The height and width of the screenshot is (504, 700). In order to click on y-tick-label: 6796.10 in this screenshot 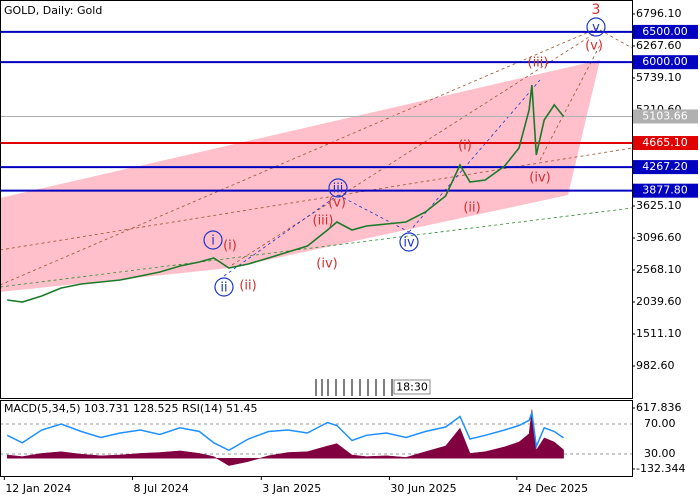, I will do `click(659, 13)`.